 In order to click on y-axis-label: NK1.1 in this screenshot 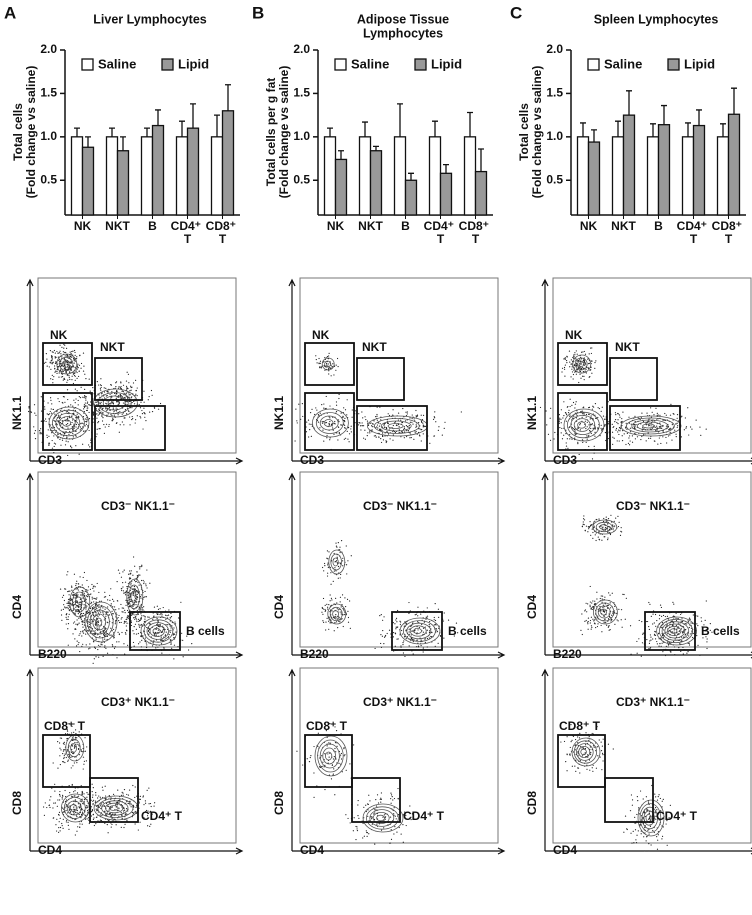, I will do `click(17, 413)`.